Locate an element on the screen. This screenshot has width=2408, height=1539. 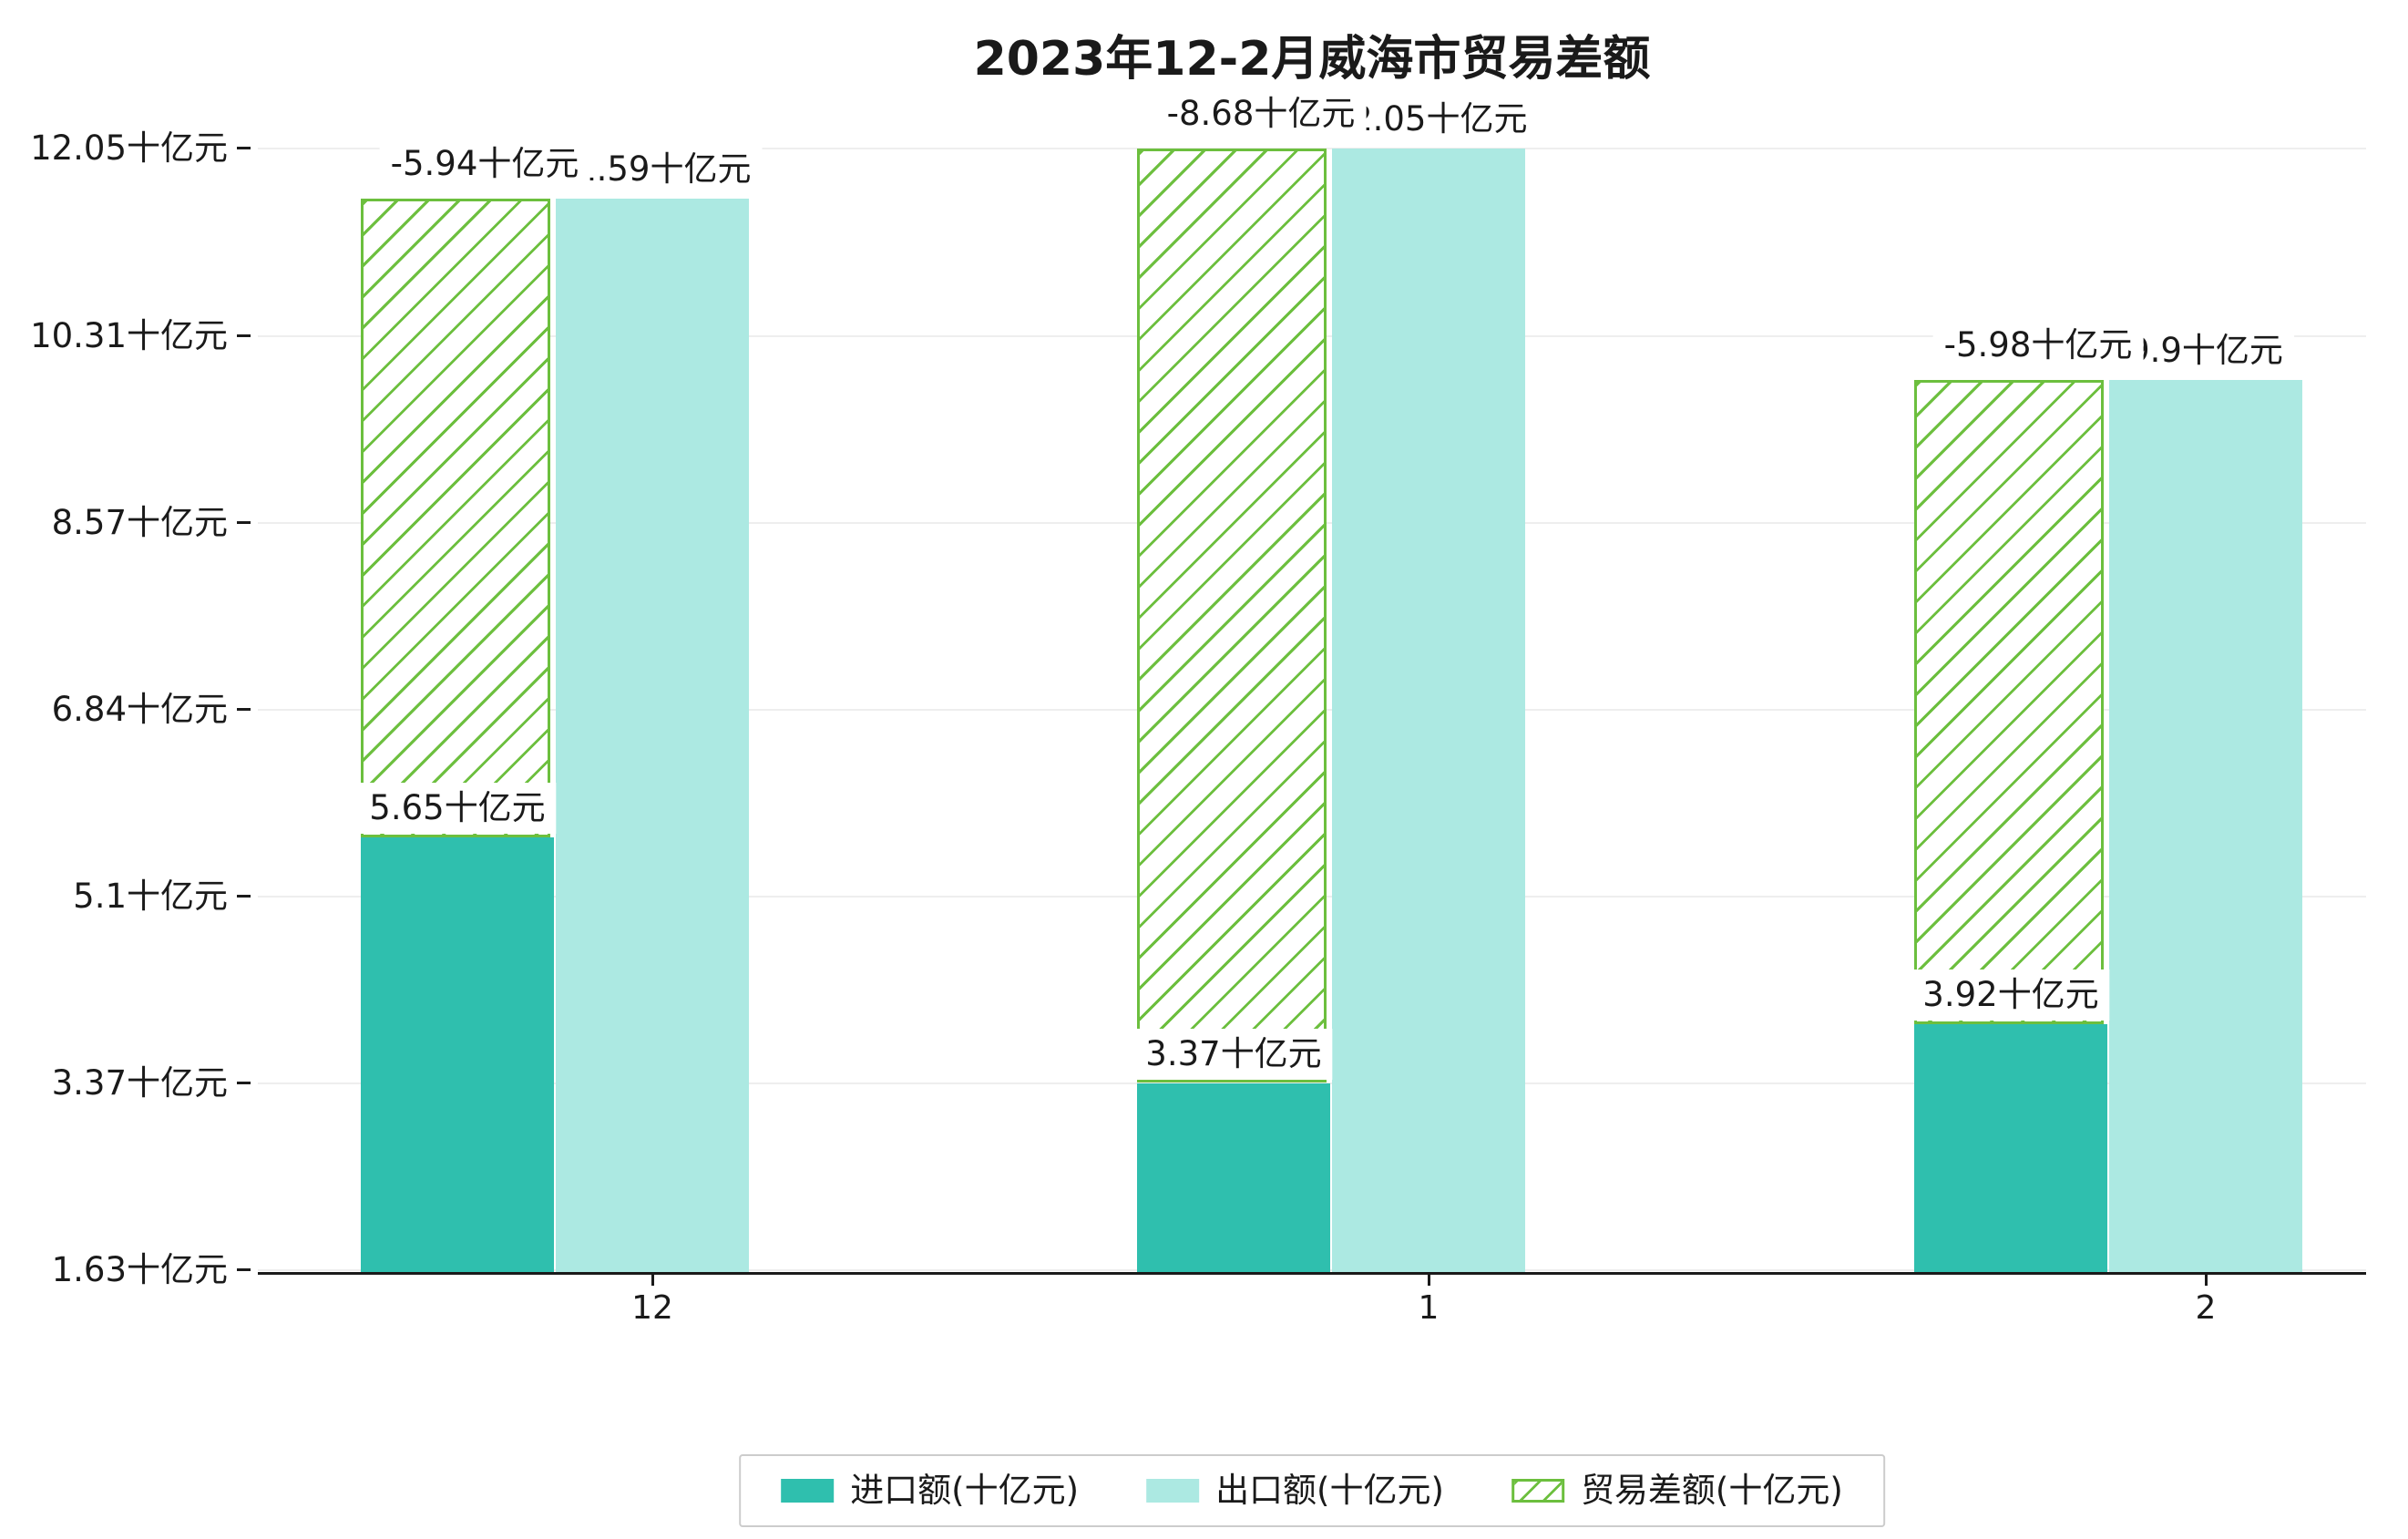
y-tick-label: 1.63十亿元 is located at coordinates (139, 1269).